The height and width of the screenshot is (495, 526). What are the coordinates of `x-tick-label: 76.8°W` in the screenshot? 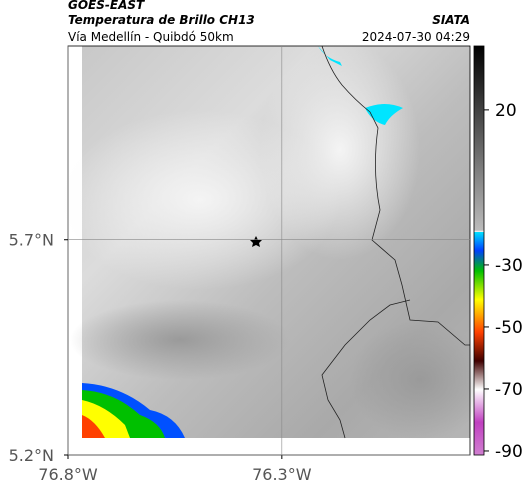 It's located at (68, 474).